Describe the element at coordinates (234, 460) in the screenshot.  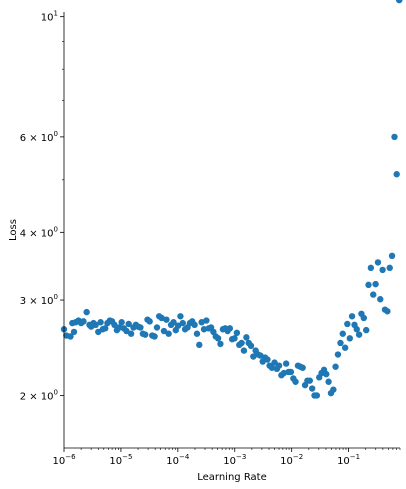
I see `x-tick-label: 10⁻³` at that location.